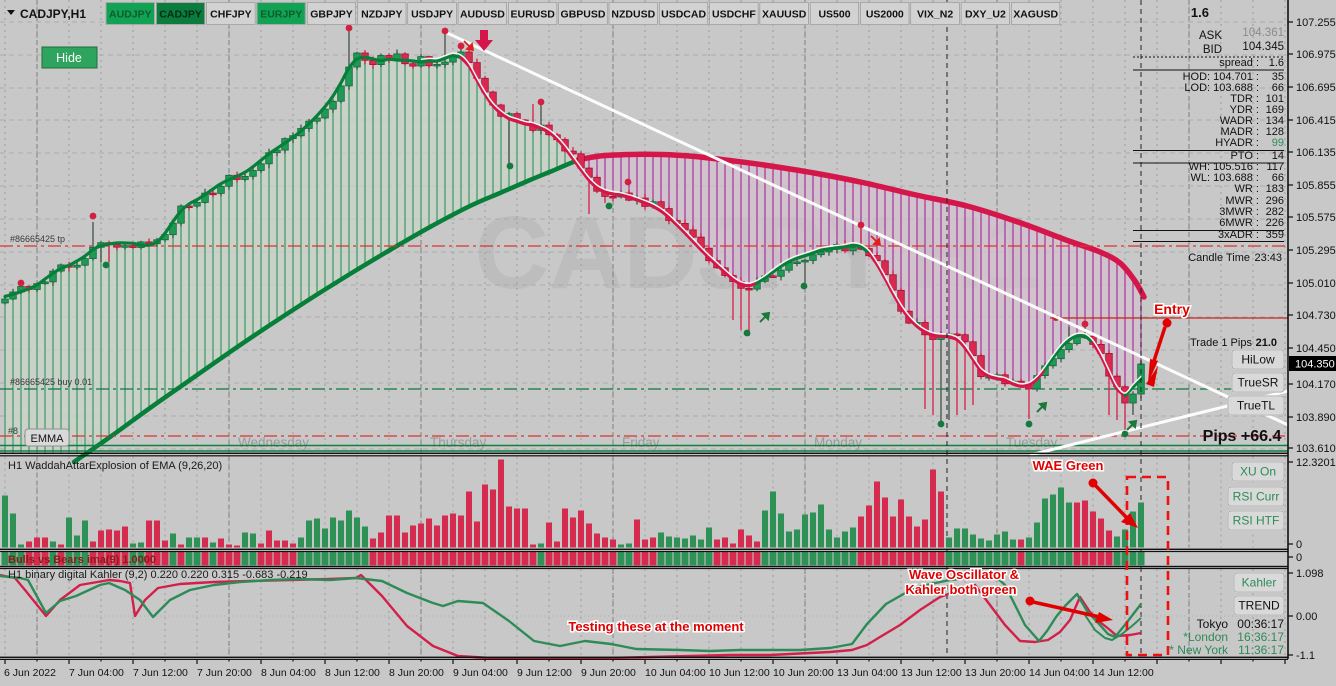 This screenshot has height=686, width=1336. Describe the element at coordinates (633, 15) in the screenshot. I see `svg-text: NZDUSD` at that location.